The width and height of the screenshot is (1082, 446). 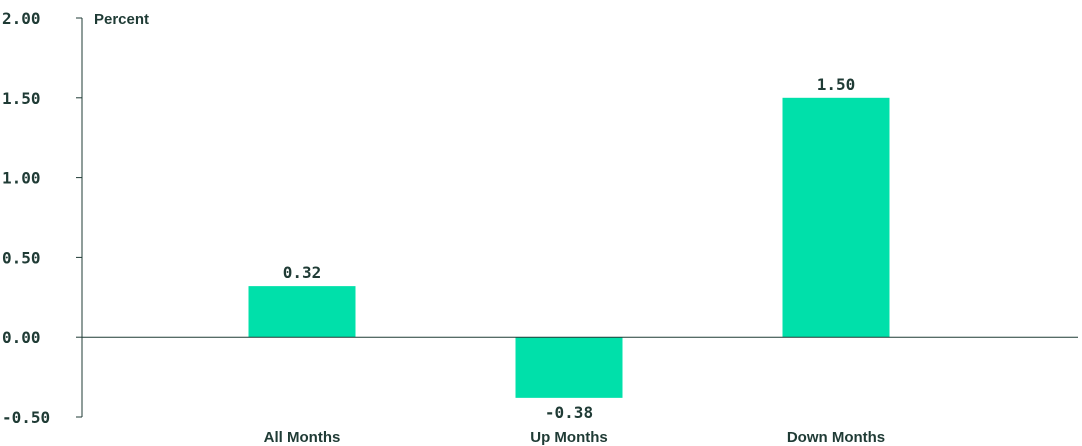 I want to click on y-tick-label: 0.50, so click(x=21, y=257).